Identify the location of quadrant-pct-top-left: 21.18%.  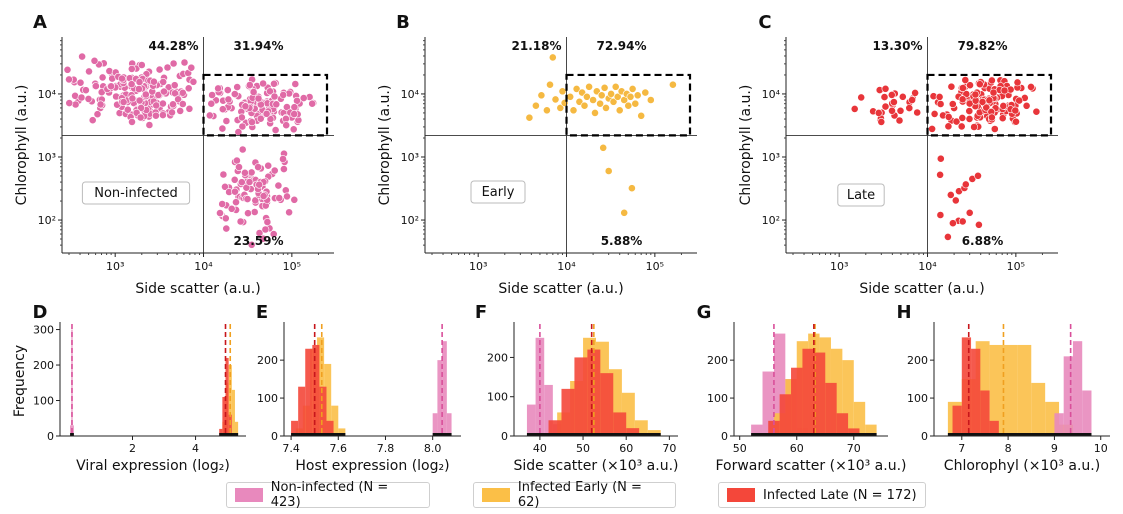
(537, 46).